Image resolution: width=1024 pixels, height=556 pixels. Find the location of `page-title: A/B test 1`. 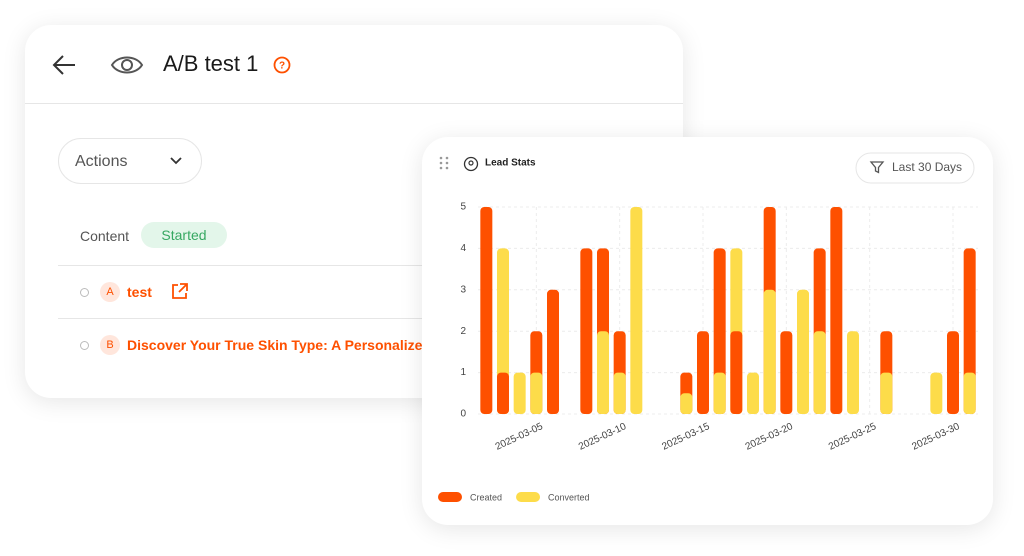

page-title: A/B test 1 is located at coordinates (211, 63).